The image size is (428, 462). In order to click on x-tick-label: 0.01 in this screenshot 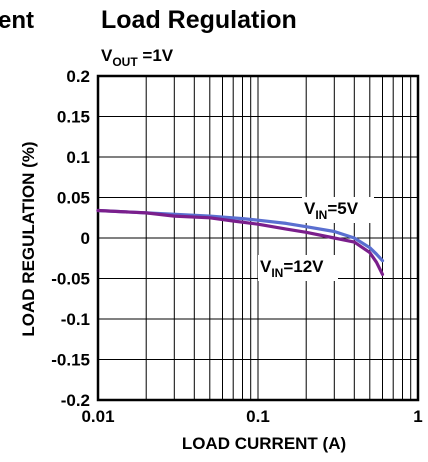, I will do `click(97, 416)`.